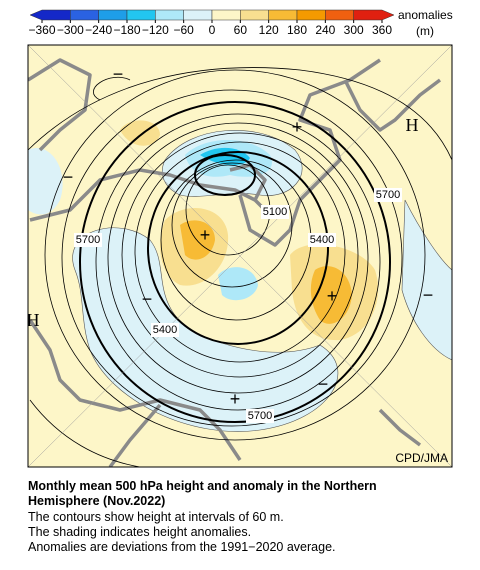  Describe the element at coordinates (269, 30) in the screenshot. I see `colorbar-tick-label: 120` at that location.